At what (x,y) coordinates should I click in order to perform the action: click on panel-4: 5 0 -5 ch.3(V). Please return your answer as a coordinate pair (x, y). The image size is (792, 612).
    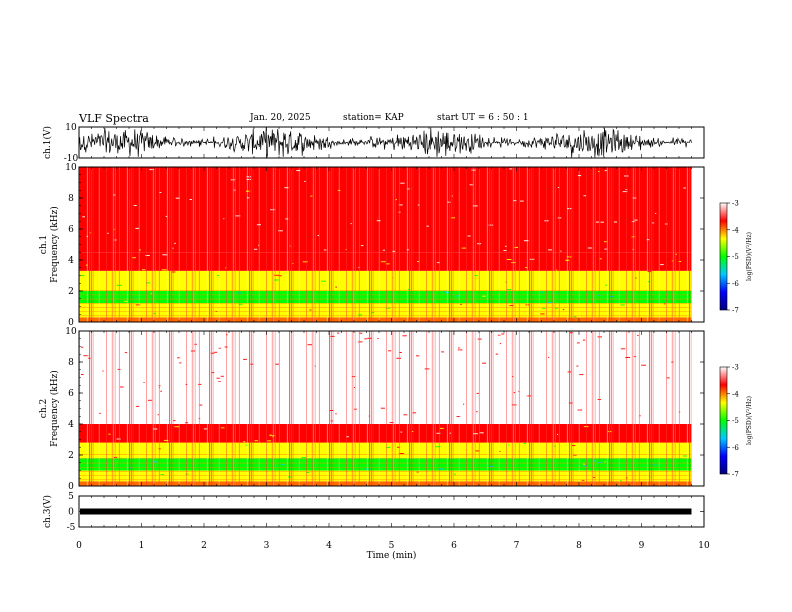
    Looking at the image, I should click on (373, 512).